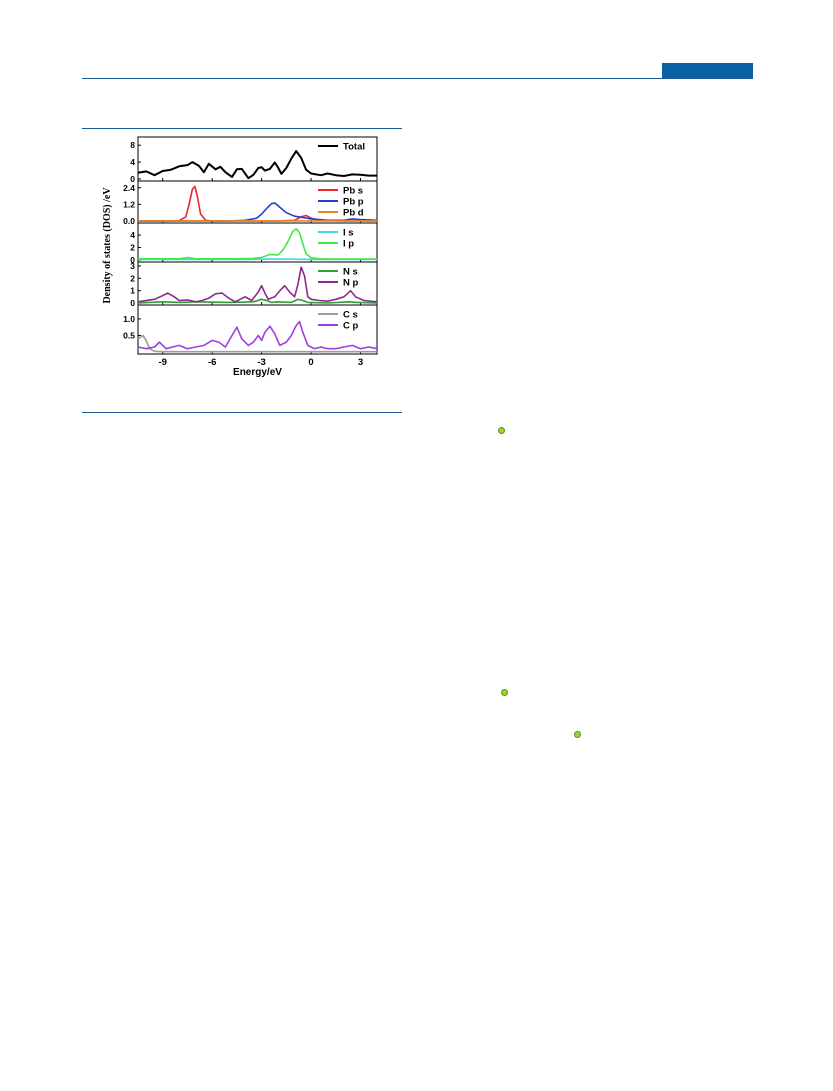 This screenshot has height=1091, width=833. Describe the element at coordinates (257, 165) in the screenshot. I see `series-line-total` at that location.